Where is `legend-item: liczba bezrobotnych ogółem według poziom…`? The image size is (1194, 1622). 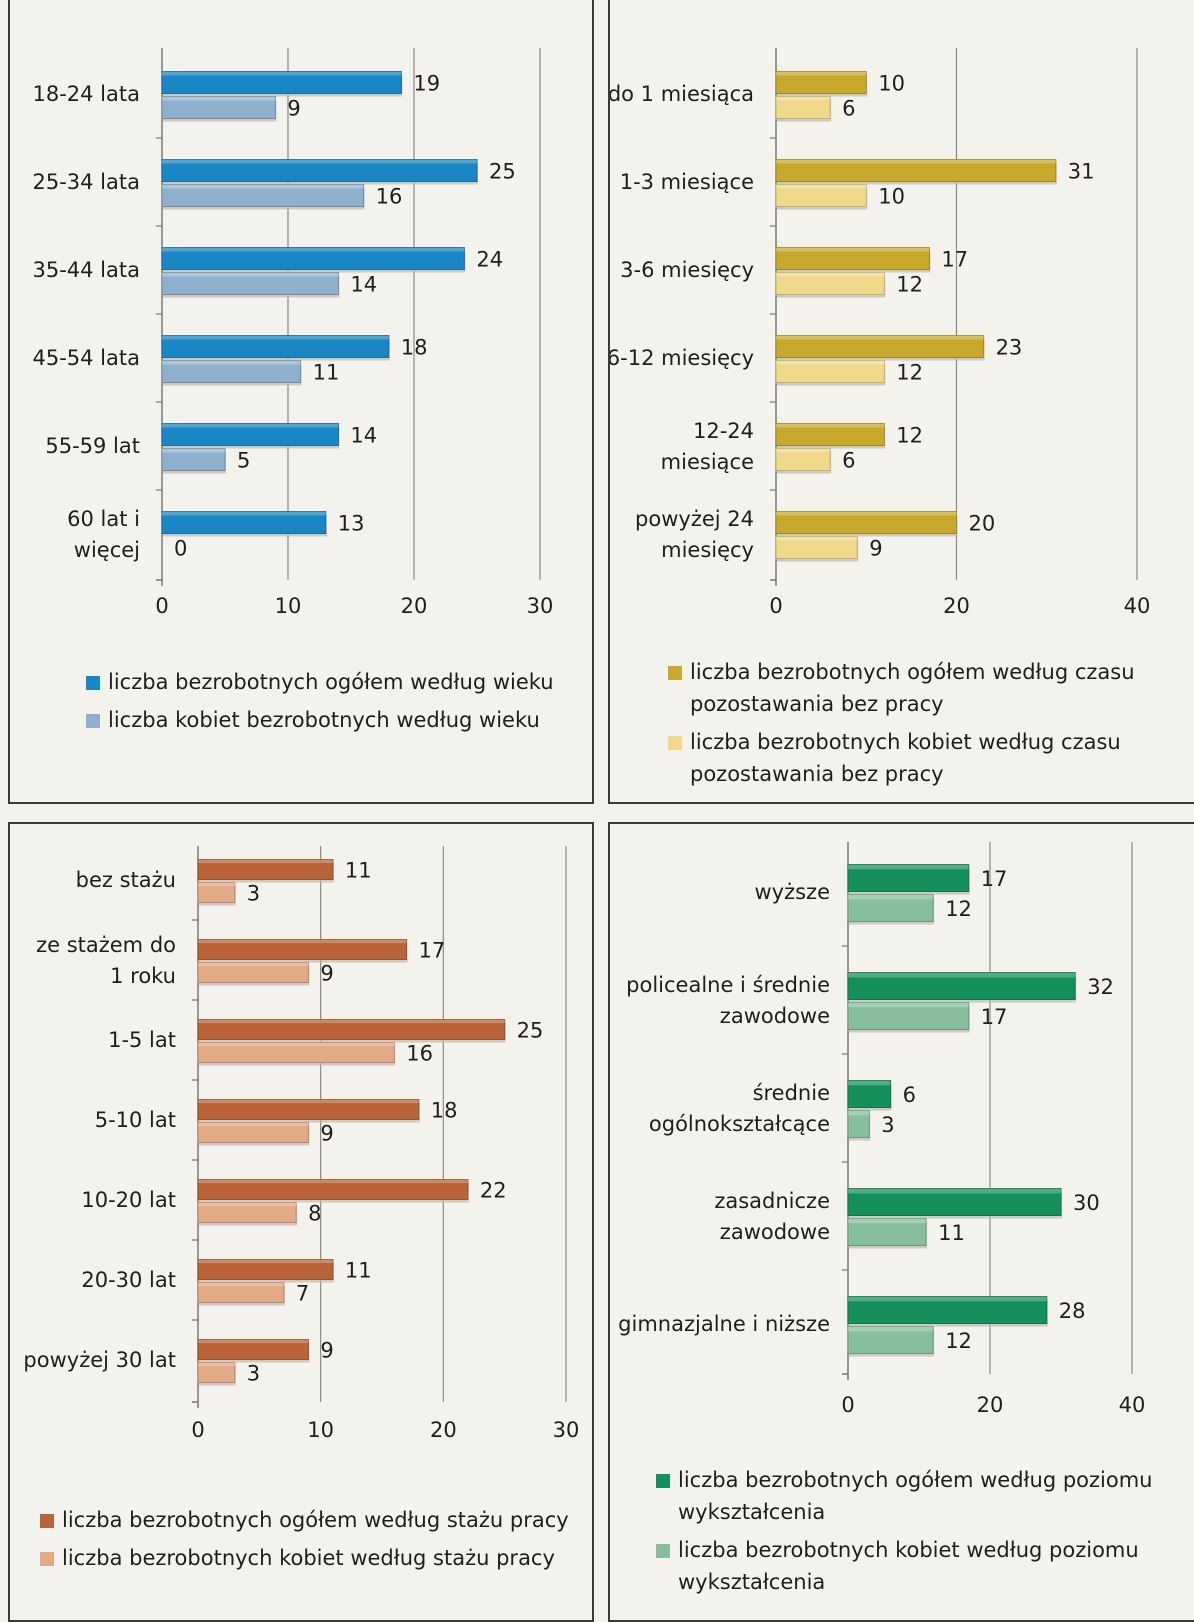 legend-item: liczba bezrobotnych ogółem według poziom… is located at coordinates (921, 1496).